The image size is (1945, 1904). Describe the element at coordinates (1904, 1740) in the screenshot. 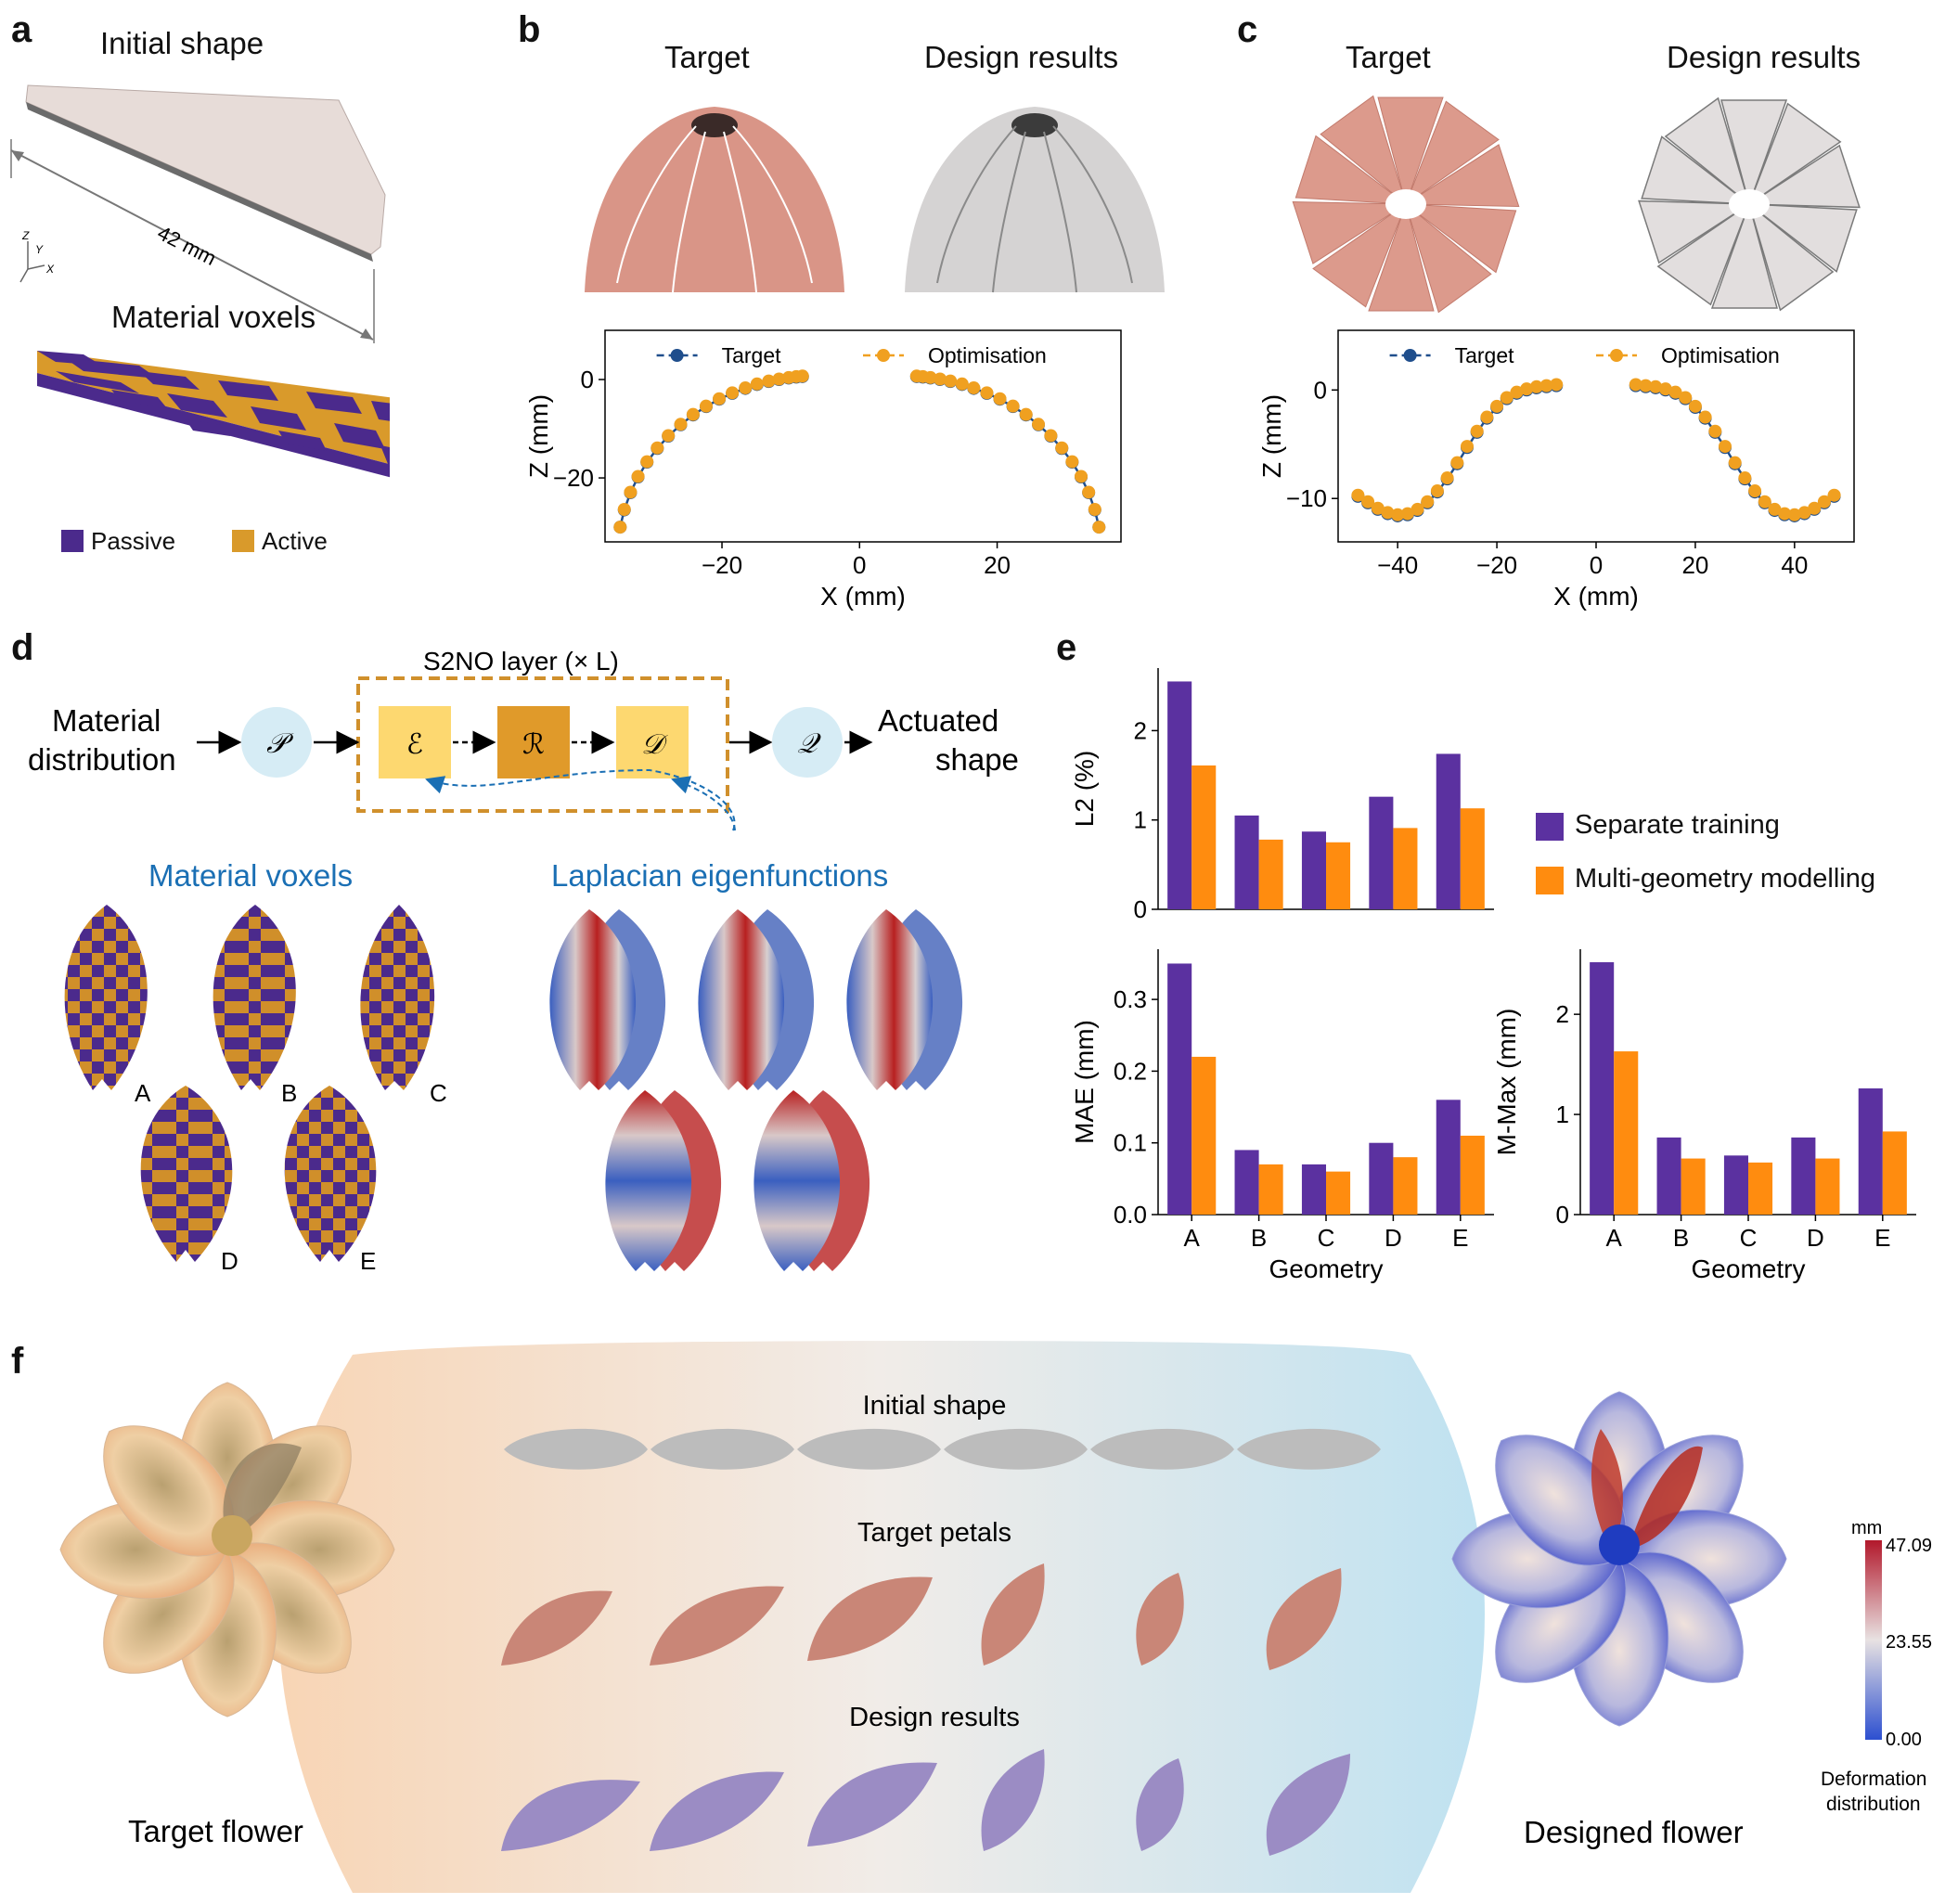

I see `colorbar-min: 0.00` at that location.